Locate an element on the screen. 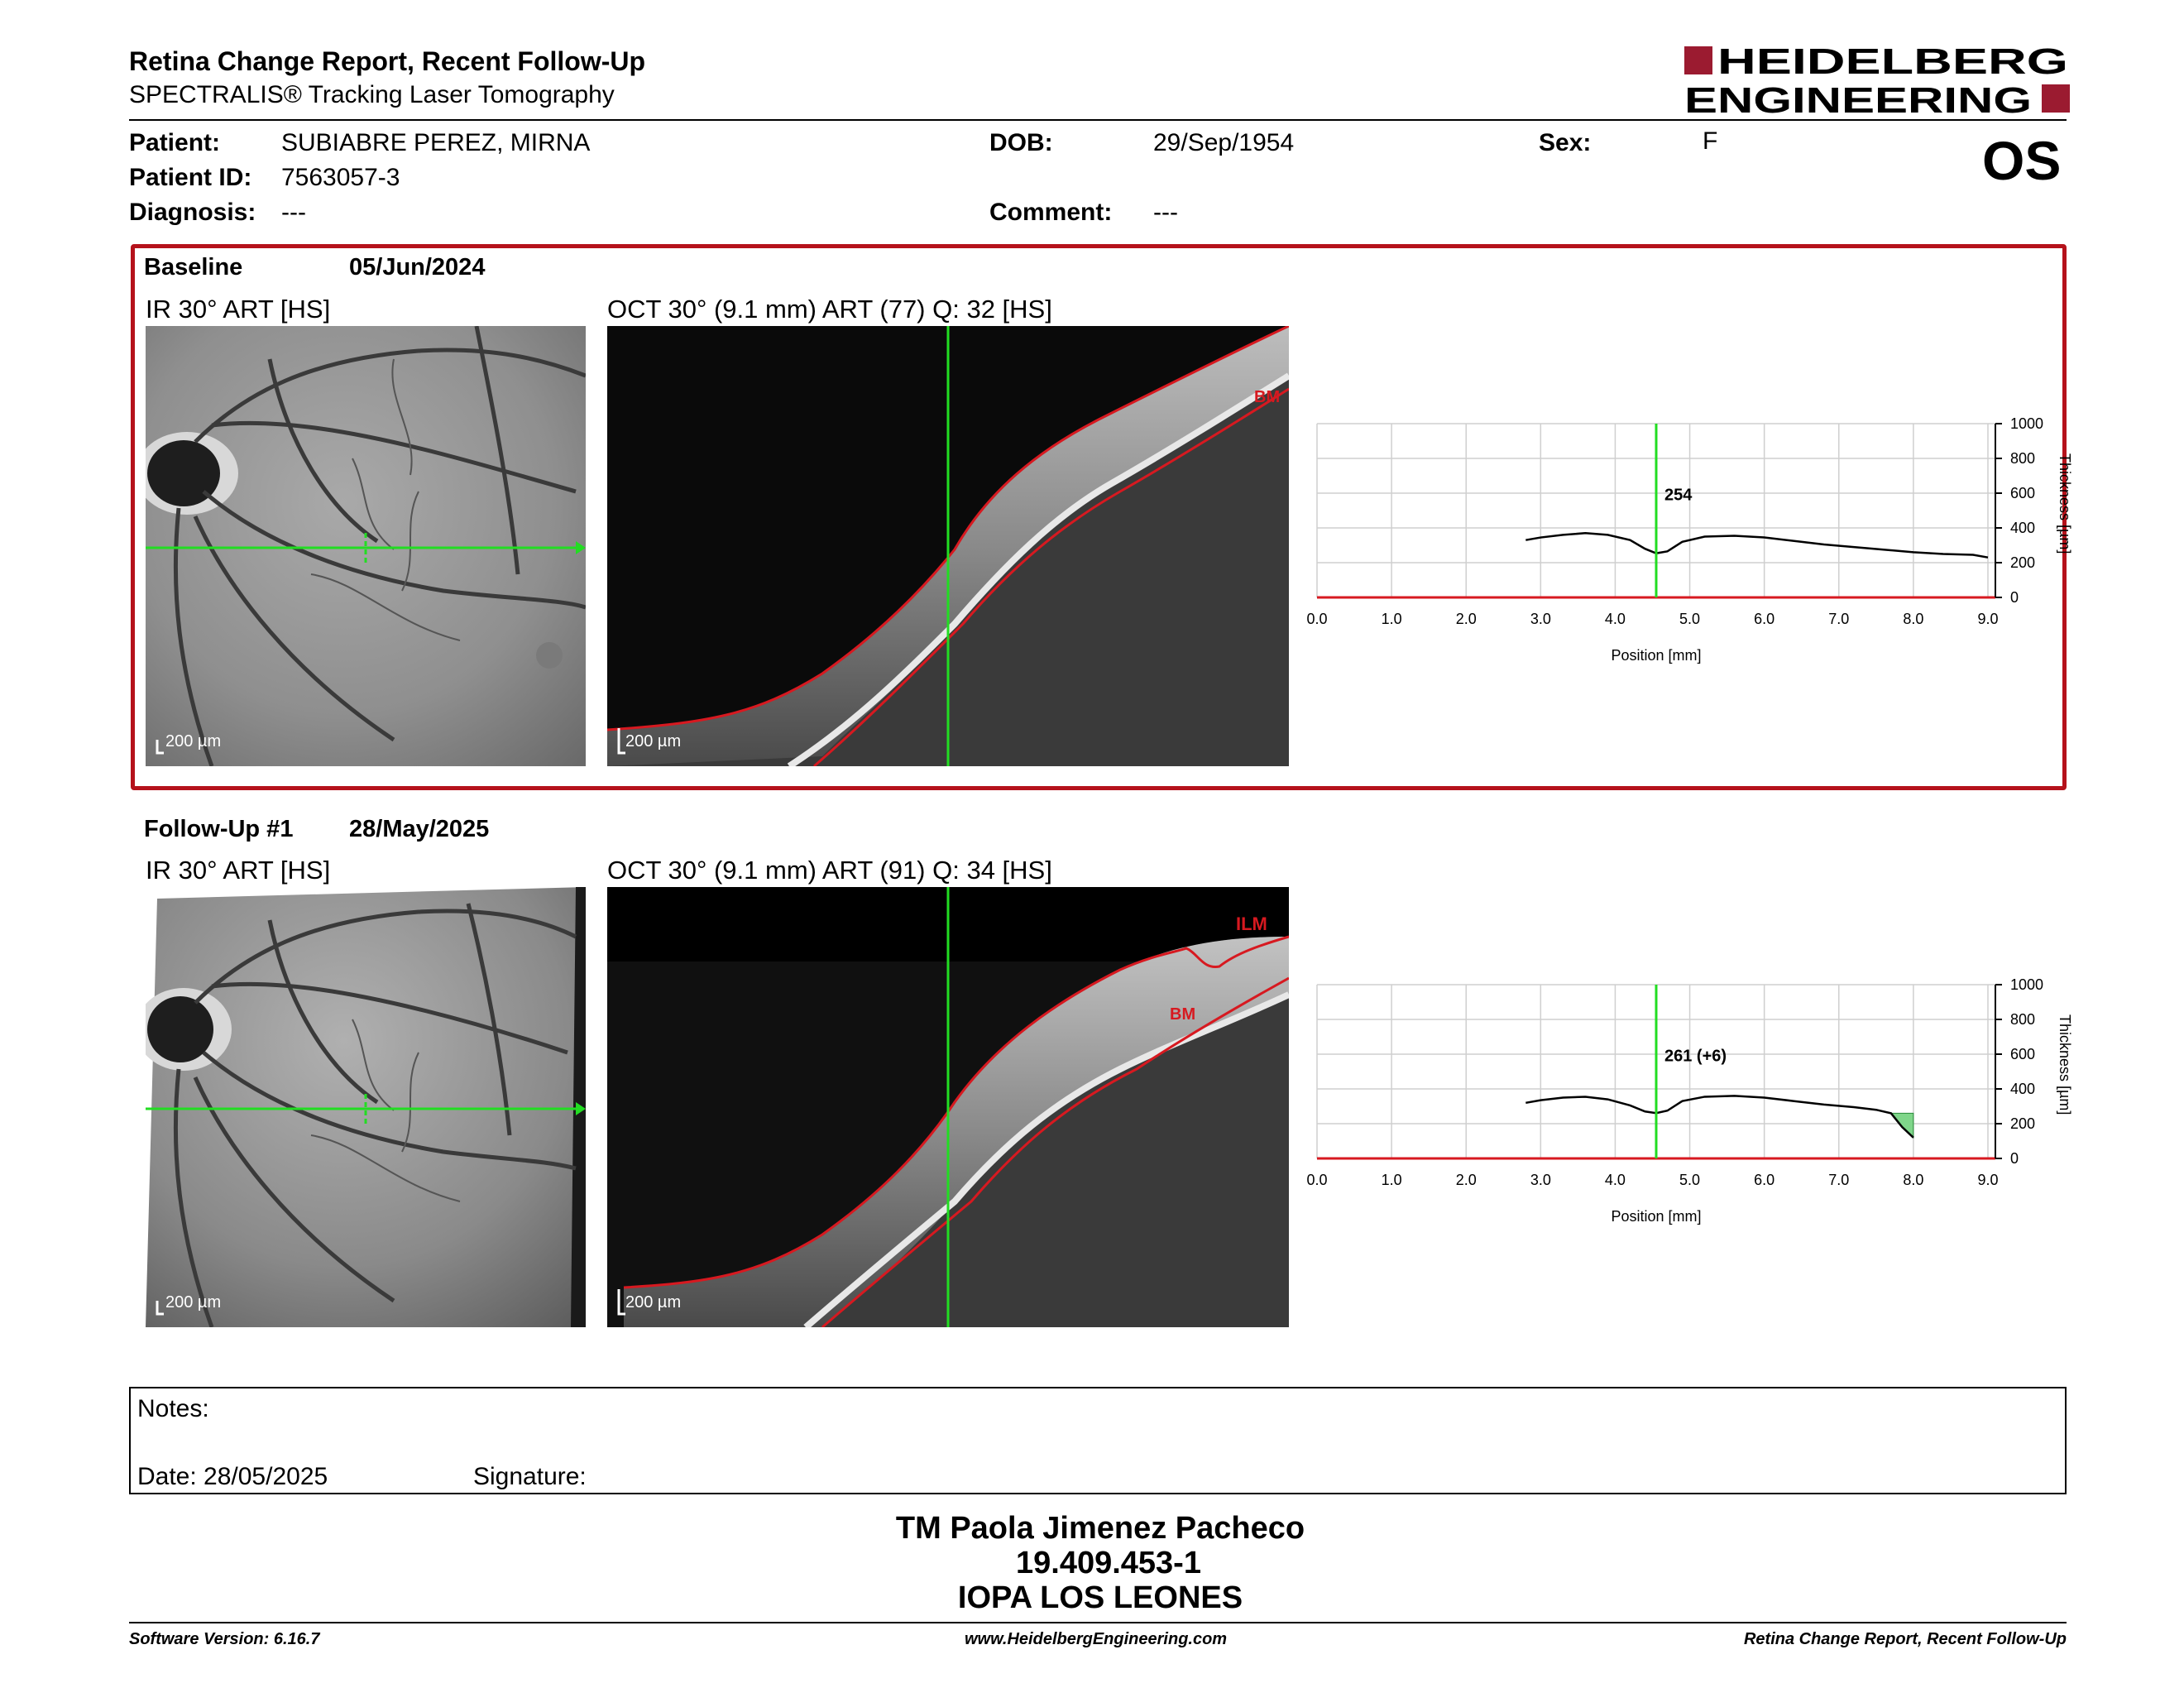 The image size is (2184, 1688). patient-id: 7563057-3 is located at coordinates (340, 177).